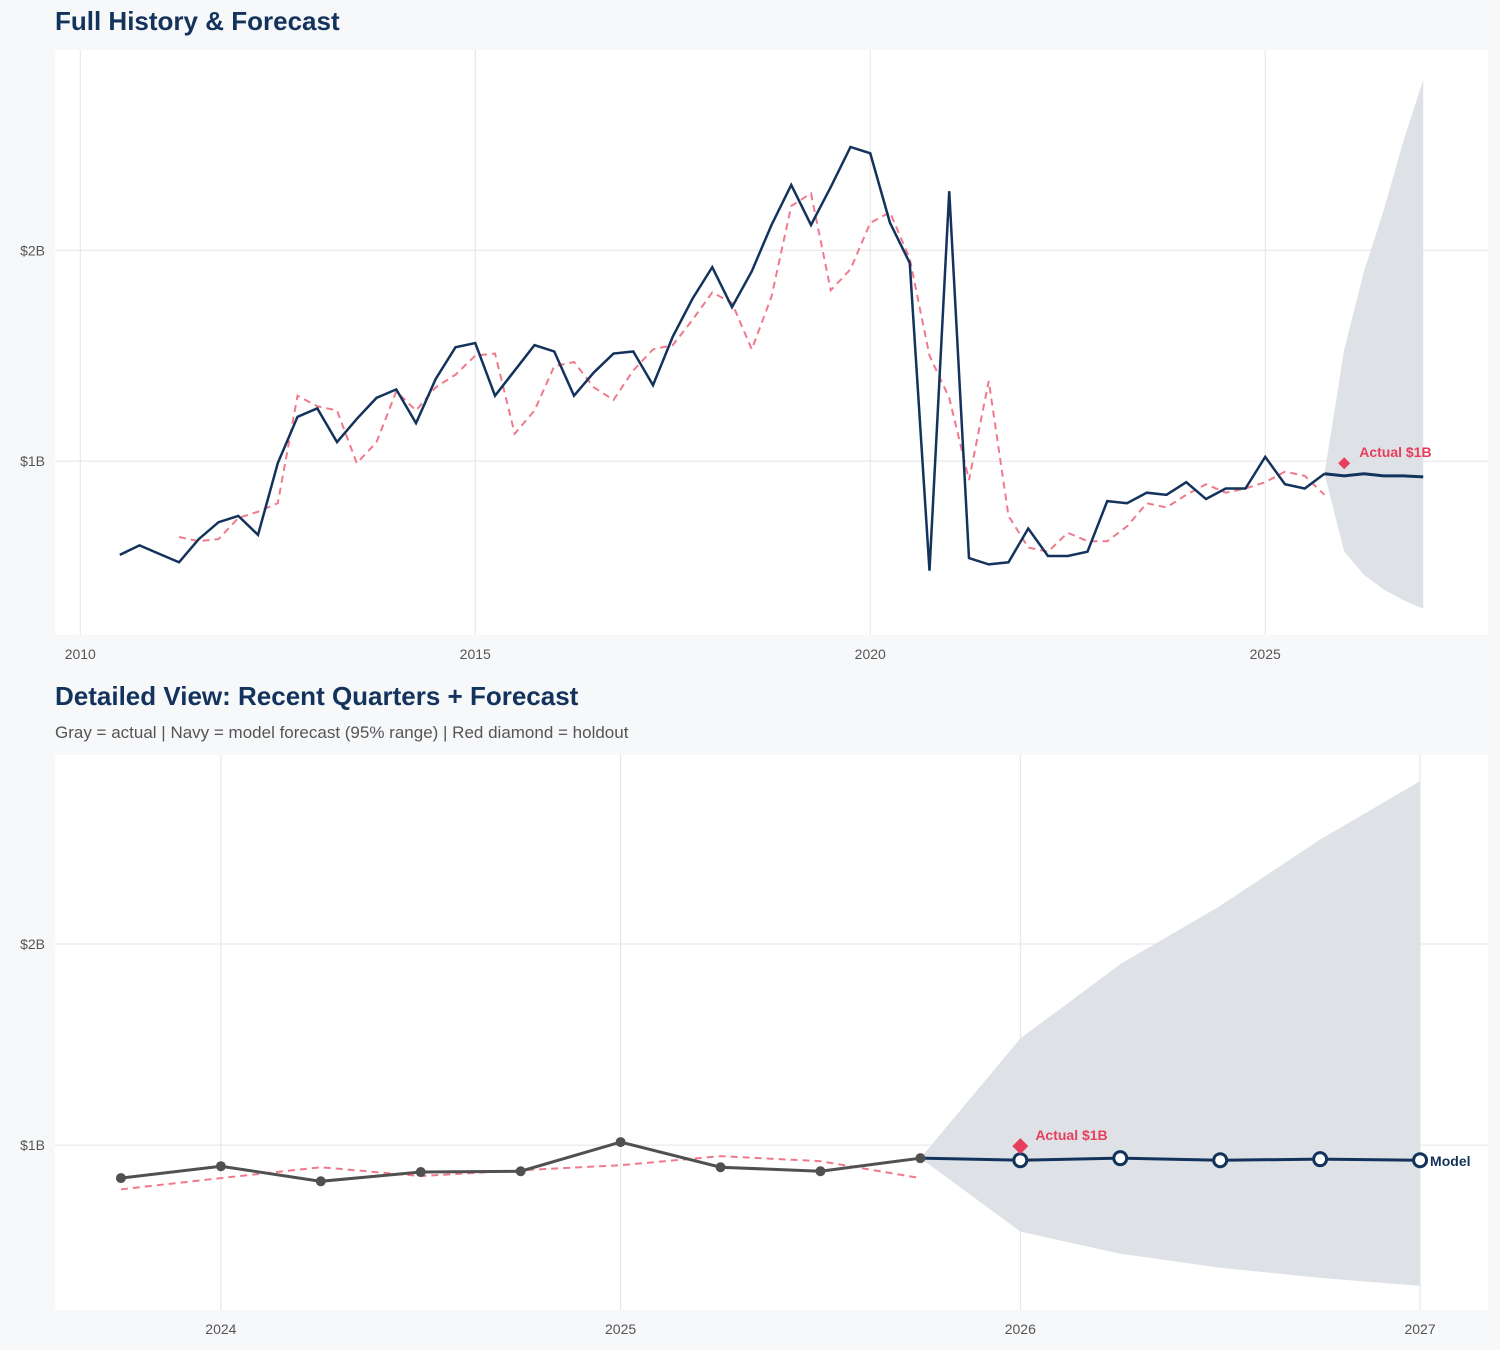  Describe the element at coordinates (197, 21) in the screenshot. I see `chart-1-title: Full History & Forecast` at that location.